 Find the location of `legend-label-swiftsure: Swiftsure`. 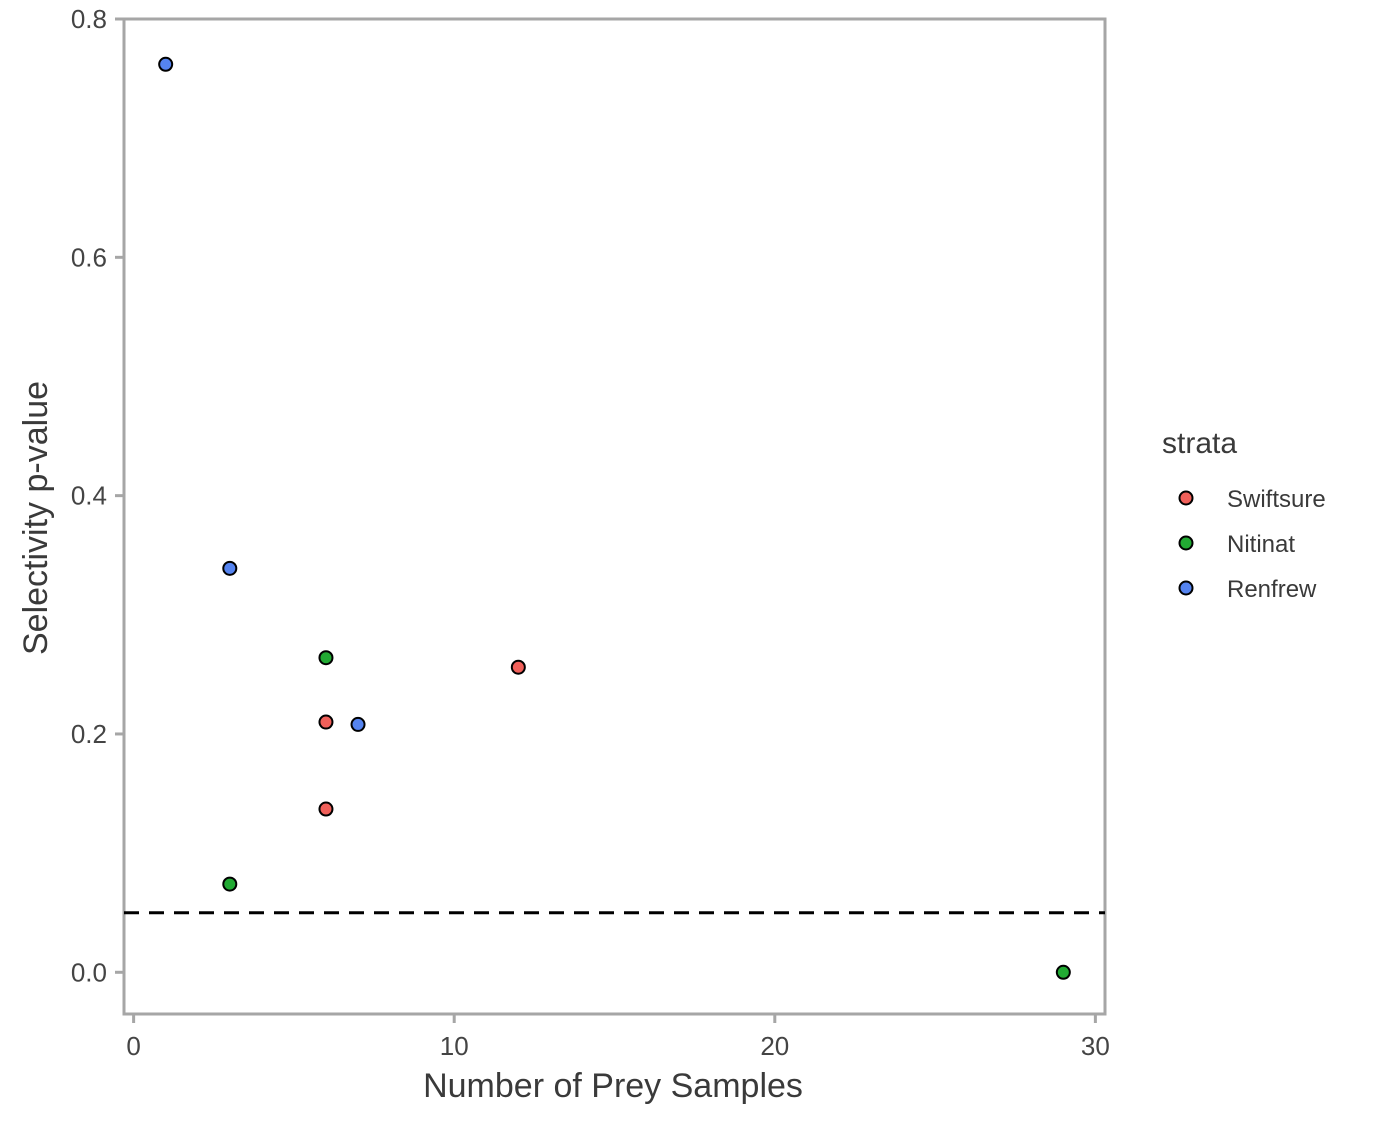

legend-label-swiftsure: Swiftsure is located at coordinates (1276, 499).